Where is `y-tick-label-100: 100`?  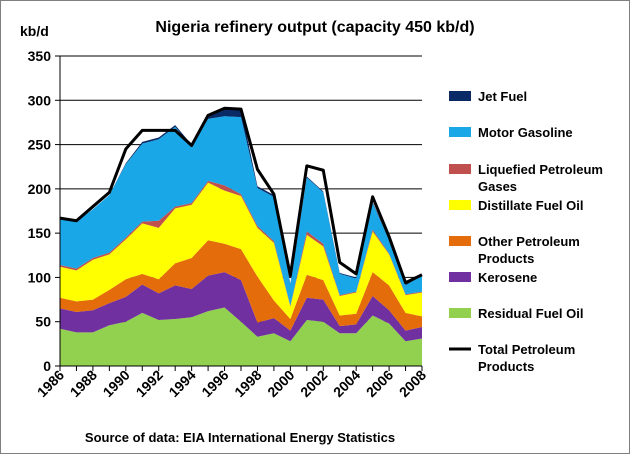 y-tick-label-100: 100 is located at coordinates (40, 277).